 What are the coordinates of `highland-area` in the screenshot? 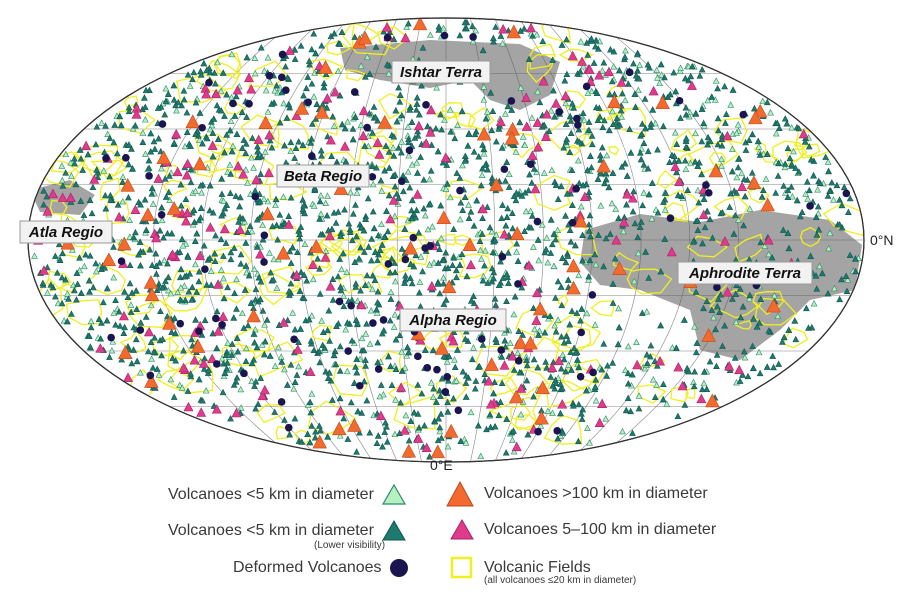 It's located at (721, 285).